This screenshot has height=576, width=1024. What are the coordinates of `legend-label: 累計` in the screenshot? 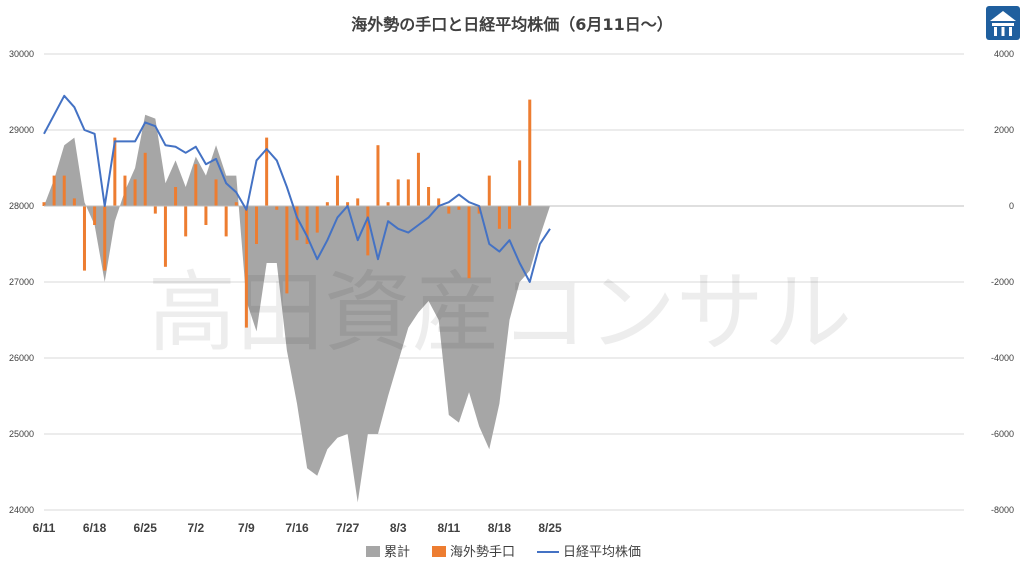 It's located at (397, 552).